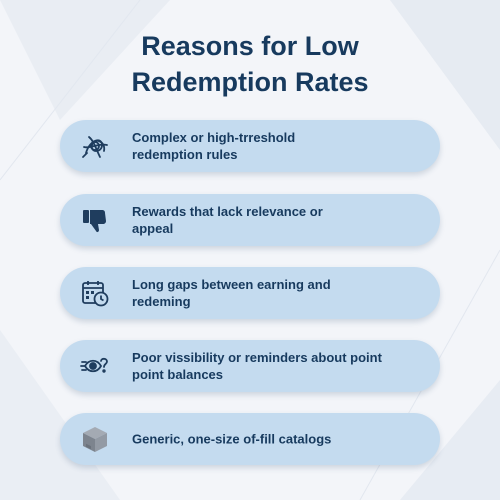 The height and width of the screenshot is (500, 500). What do you see at coordinates (278, 220) in the screenshot?
I see `reason-text: Rewards that lack relevance or appeal` at bounding box center [278, 220].